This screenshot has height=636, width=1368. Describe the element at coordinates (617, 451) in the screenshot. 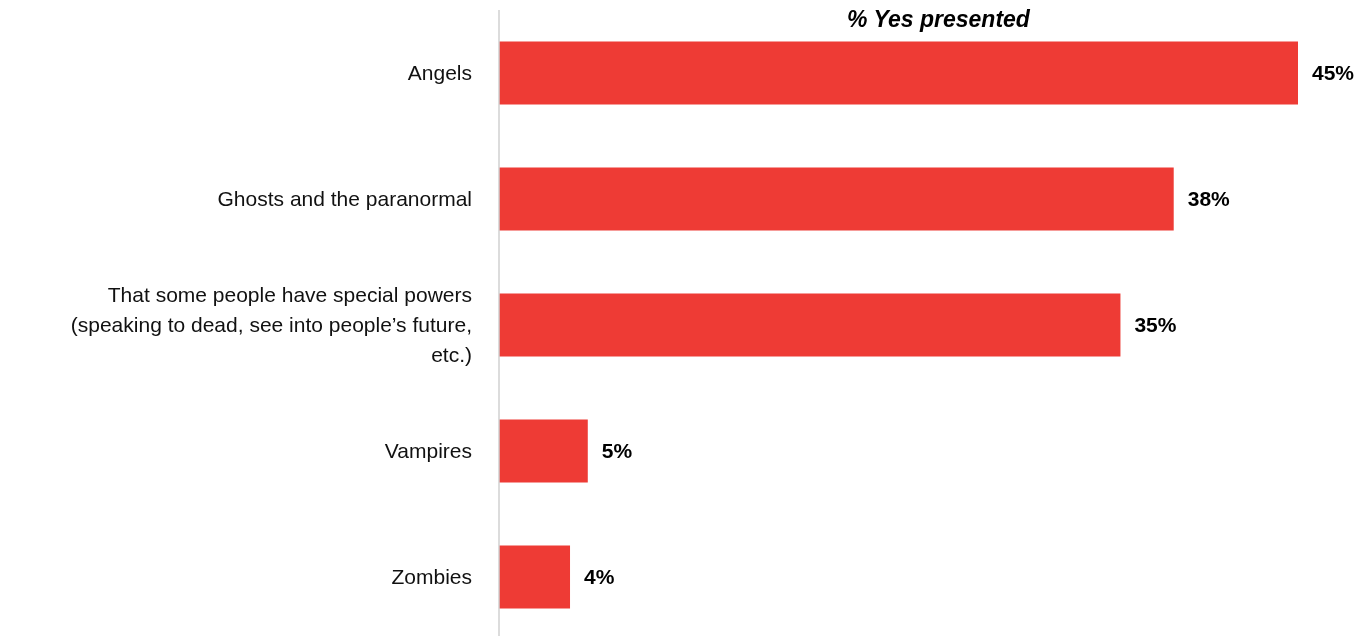

I see `data-label: 5%` at that location.